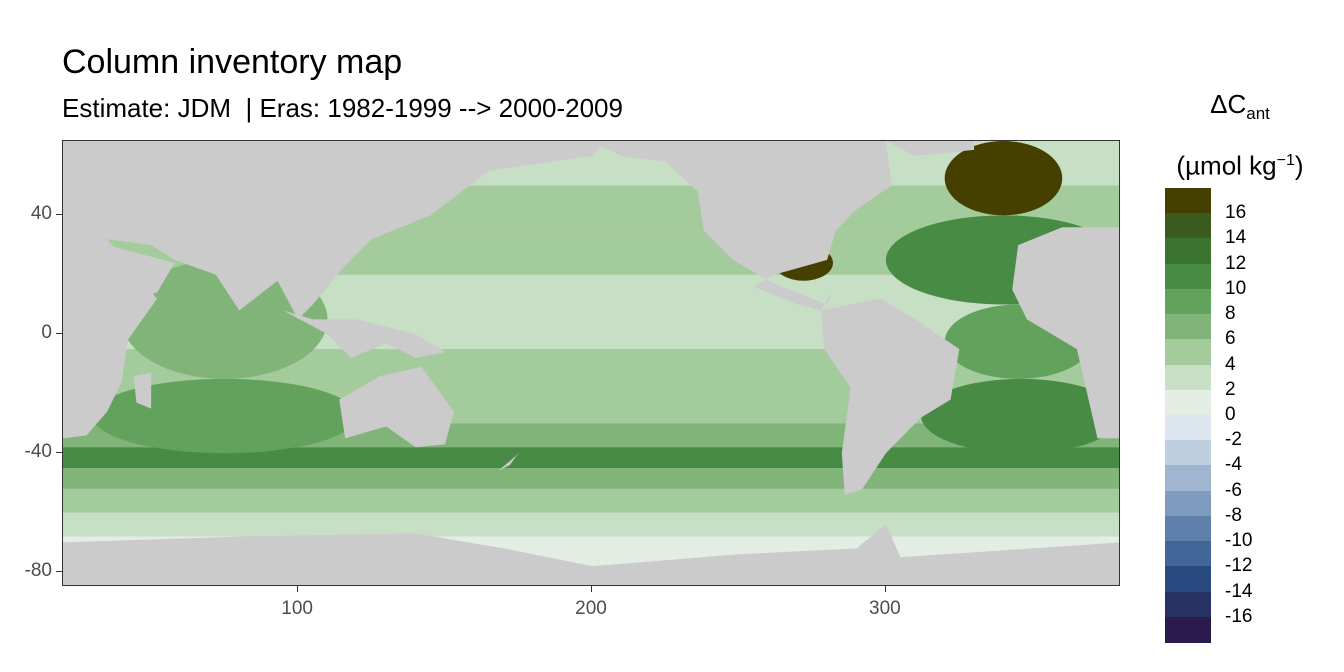  Describe the element at coordinates (1233, 465) in the screenshot. I see `legend-label: -4` at that location.